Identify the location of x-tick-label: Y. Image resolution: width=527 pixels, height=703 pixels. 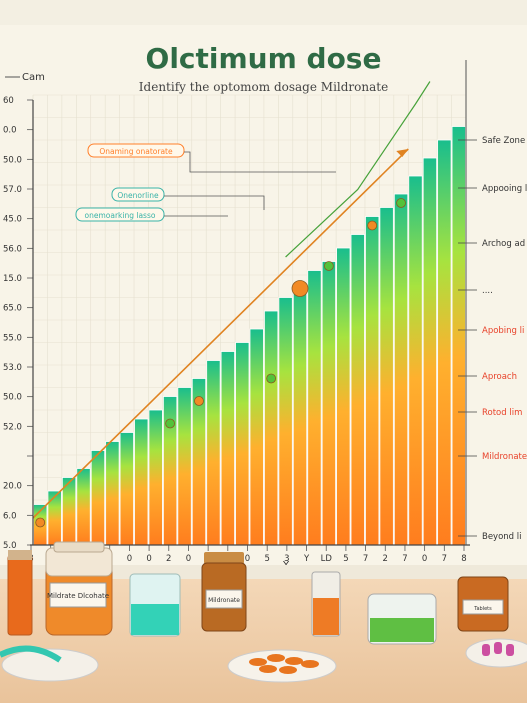
(306, 559).